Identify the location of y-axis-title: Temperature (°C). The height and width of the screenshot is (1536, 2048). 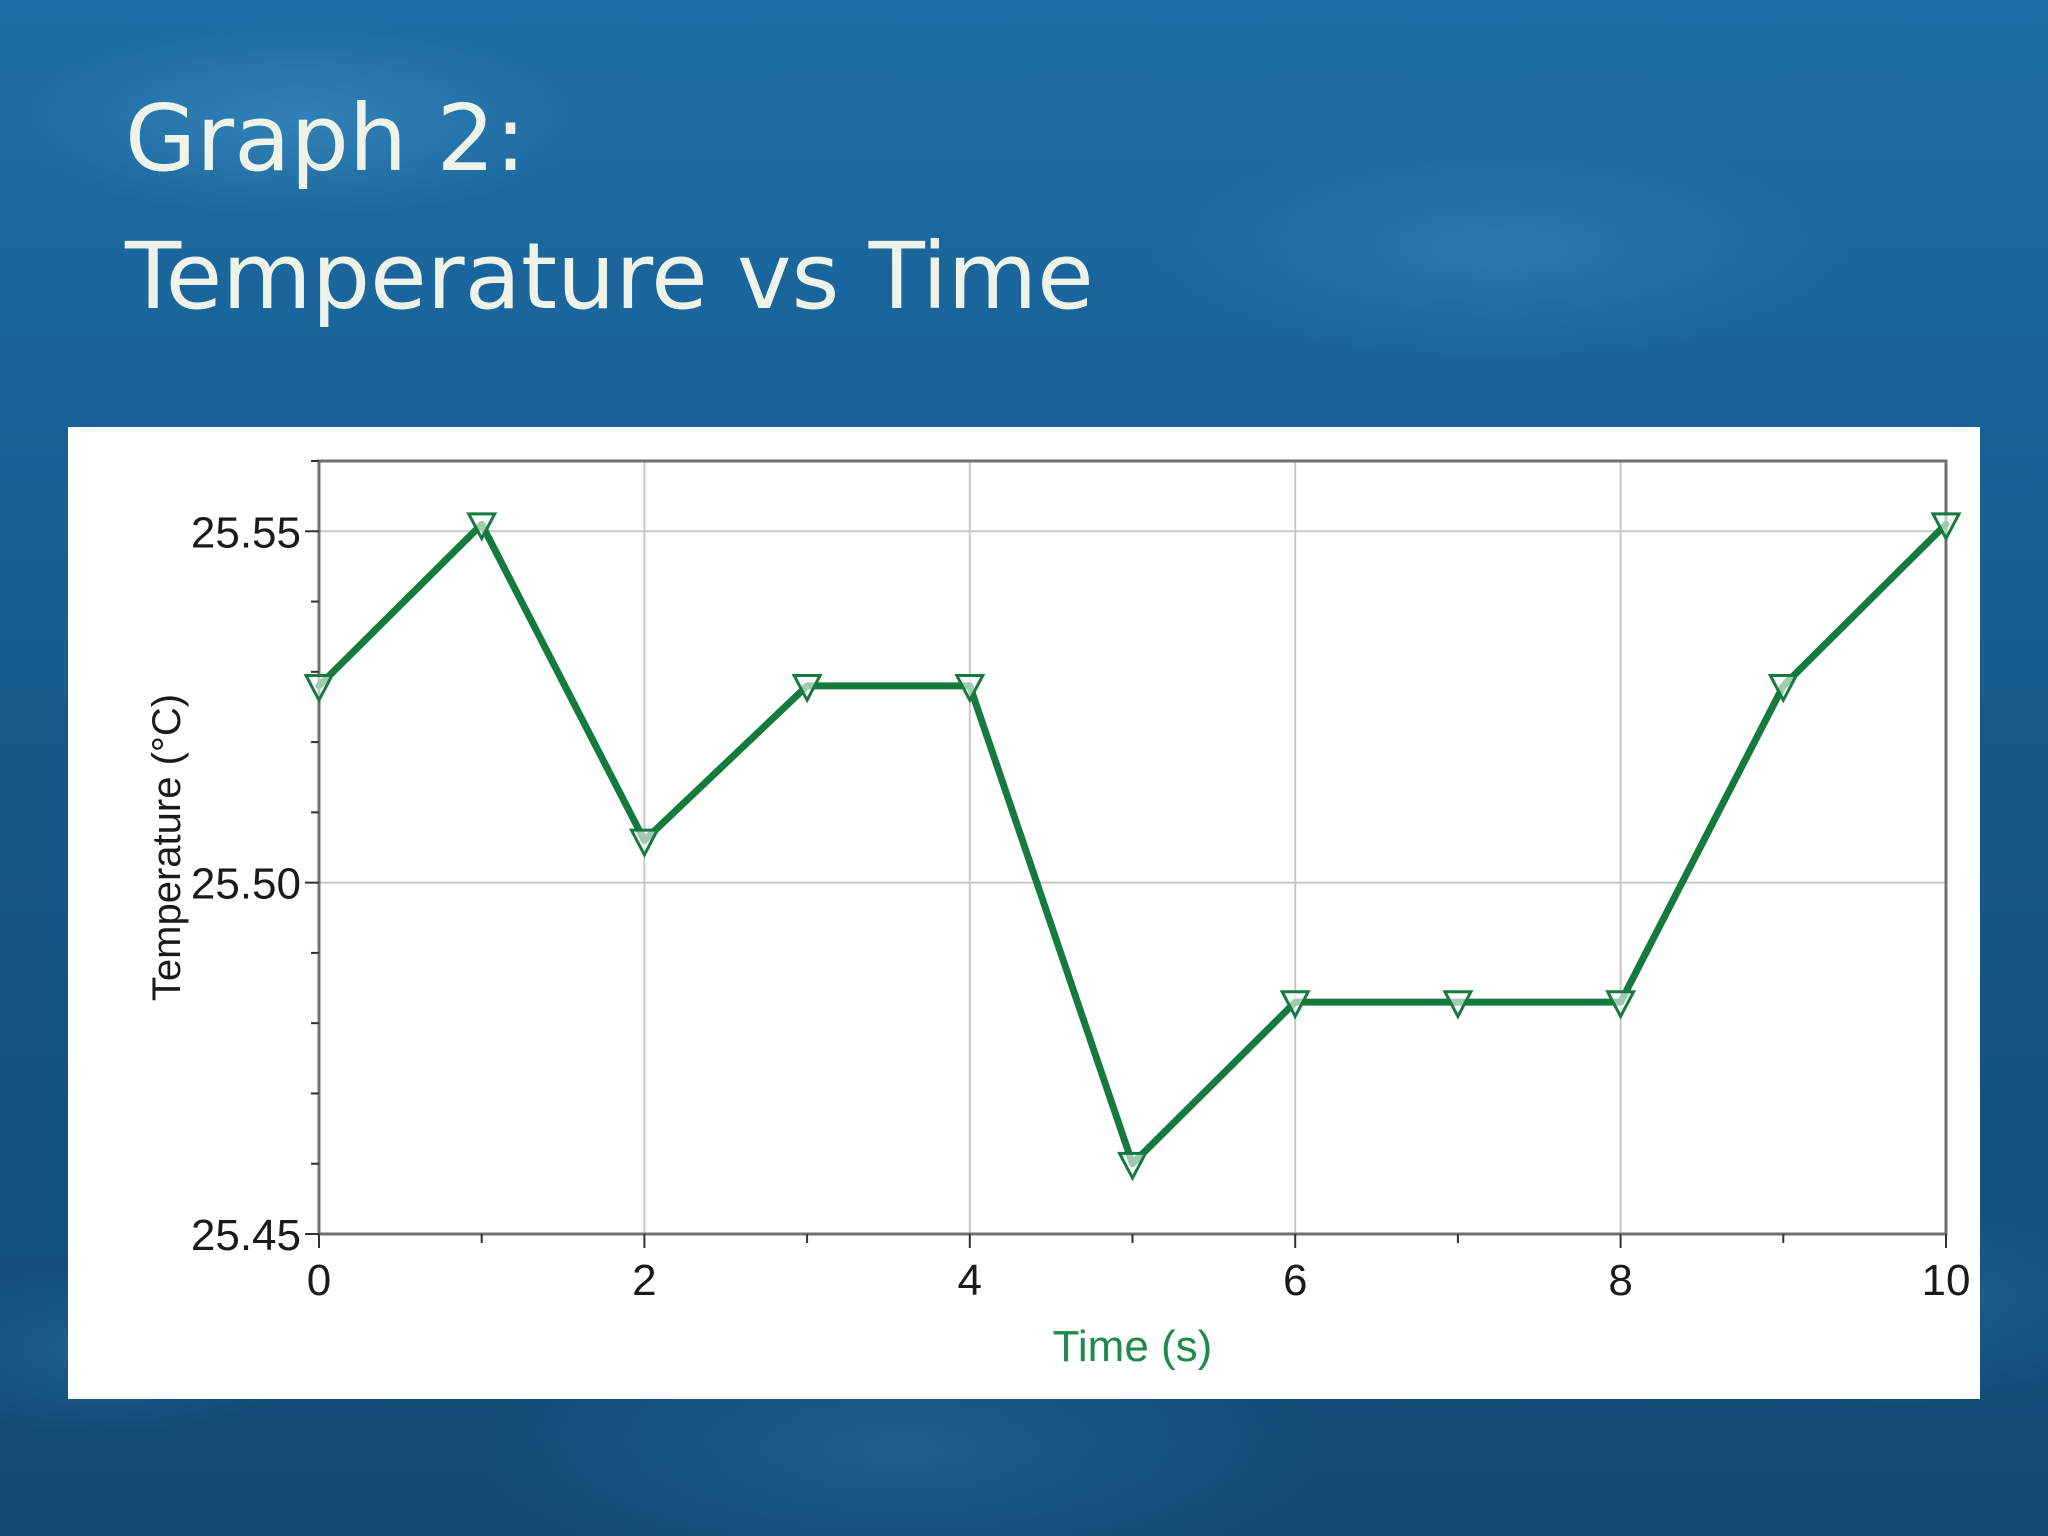
(167, 847).